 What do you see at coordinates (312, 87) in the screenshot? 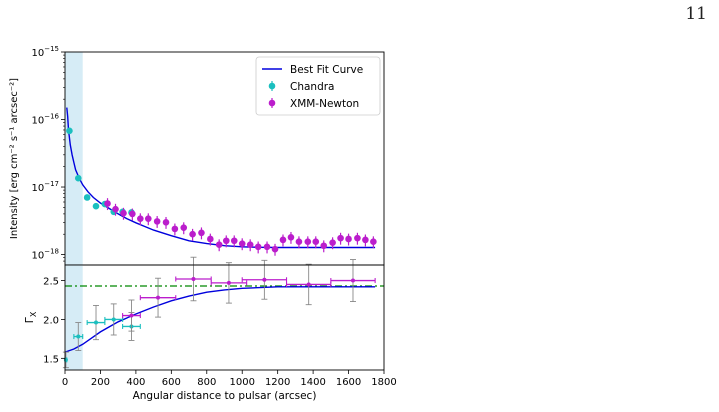
I see `legend-label: Chandra` at bounding box center [312, 87].